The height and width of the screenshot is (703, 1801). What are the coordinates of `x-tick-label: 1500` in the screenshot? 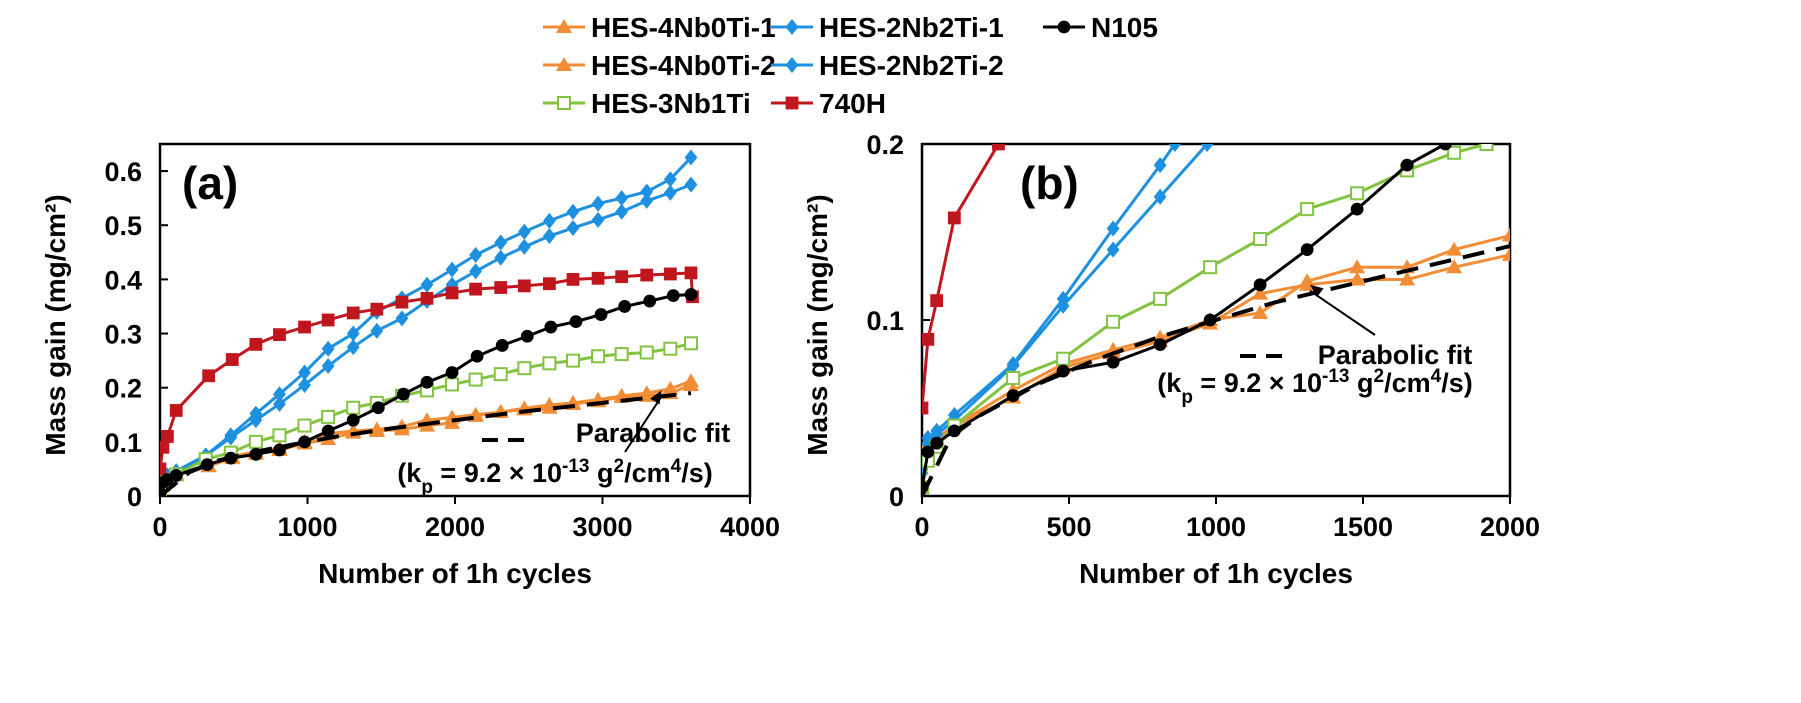 It's located at (1363, 527).